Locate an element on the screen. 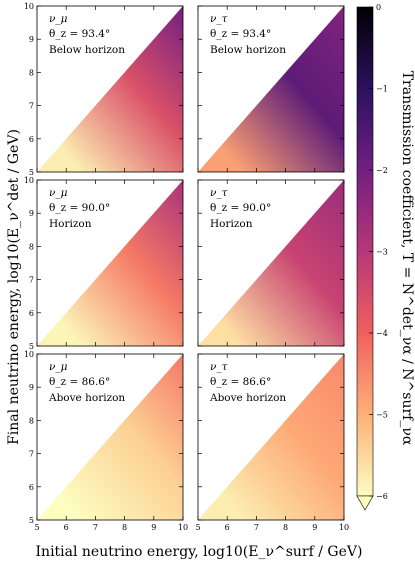 This screenshot has width=415, height=570. colorbar-tick-label: −1 is located at coordinates (382, 89).